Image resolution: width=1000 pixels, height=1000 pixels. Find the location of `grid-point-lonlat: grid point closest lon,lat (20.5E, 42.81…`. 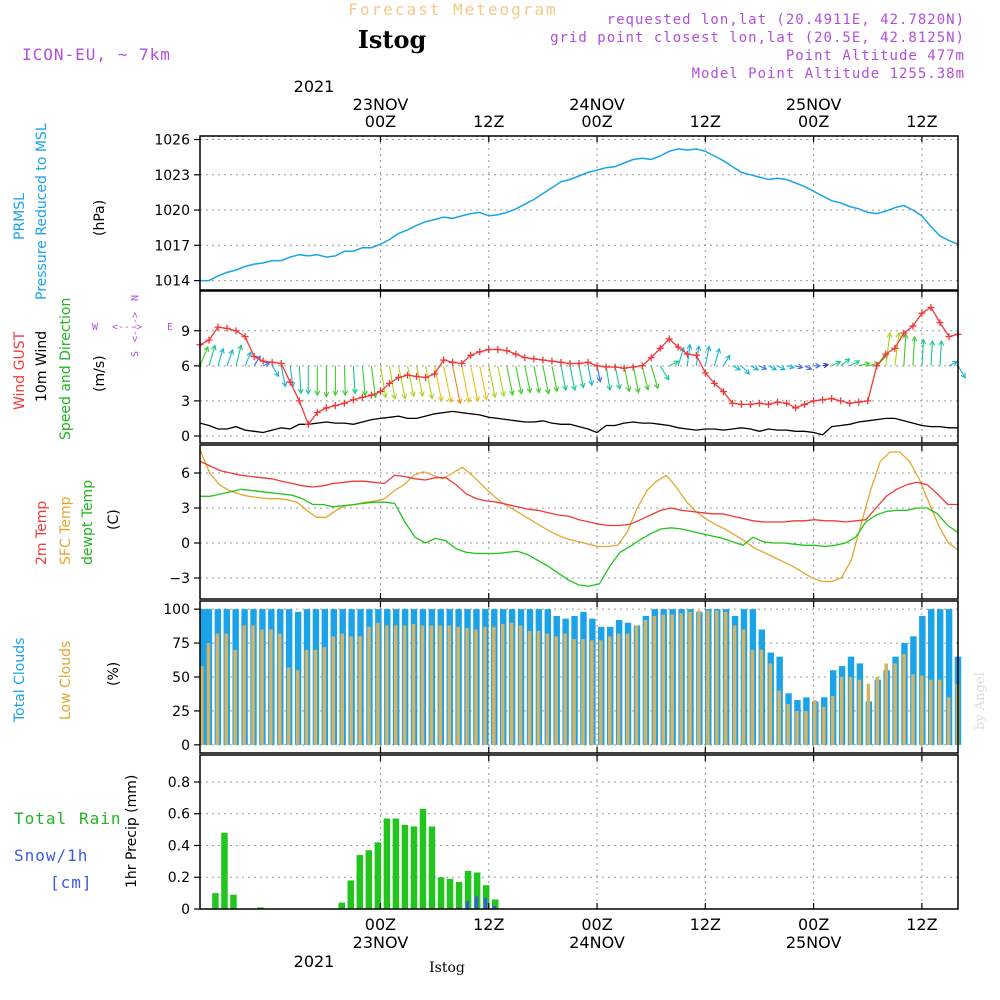

grid-point-lonlat: grid point closest lon,lat (20.5E, 42.81… is located at coordinates (757, 38).